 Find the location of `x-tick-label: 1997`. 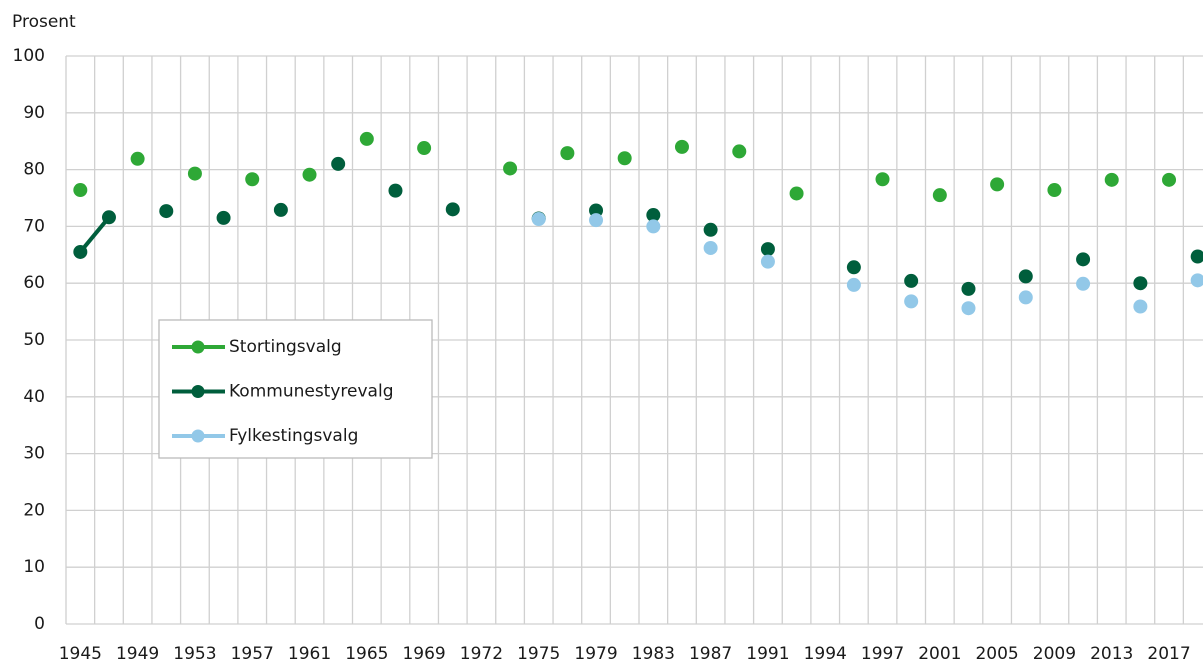

x-tick-label: 1997 is located at coordinates (882, 653).